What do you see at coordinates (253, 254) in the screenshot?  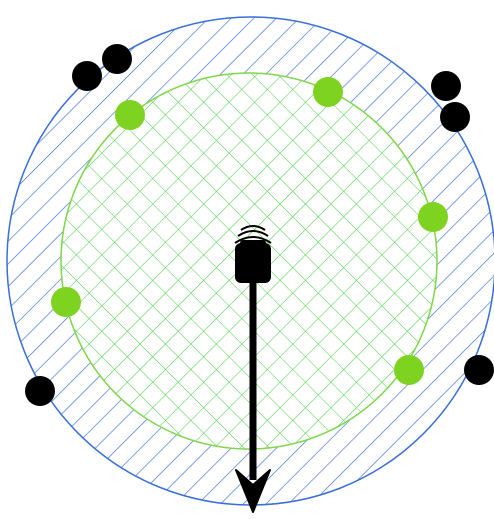 I see `wireless-device-icon` at bounding box center [253, 254].